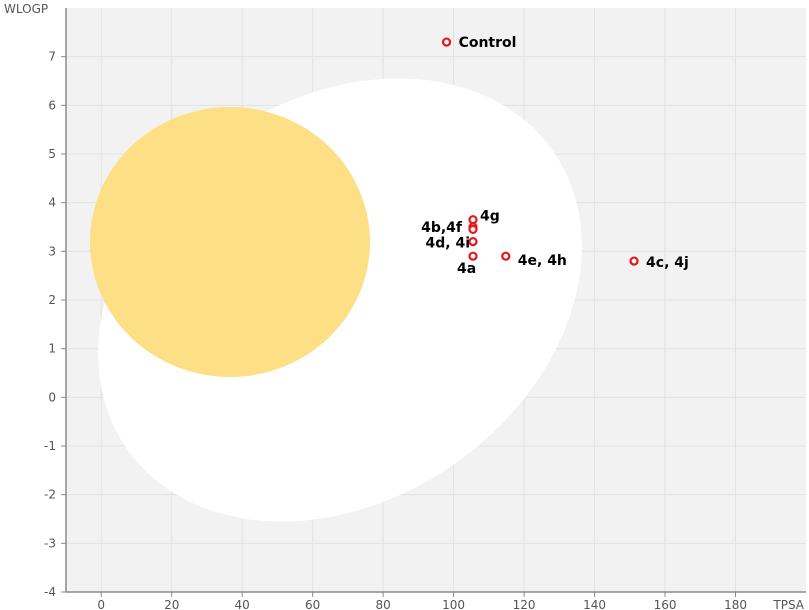 This screenshot has width=809, height=610. What do you see at coordinates (101, 604) in the screenshot?
I see `x-tick-label: 0` at bounding box center [101, 604].